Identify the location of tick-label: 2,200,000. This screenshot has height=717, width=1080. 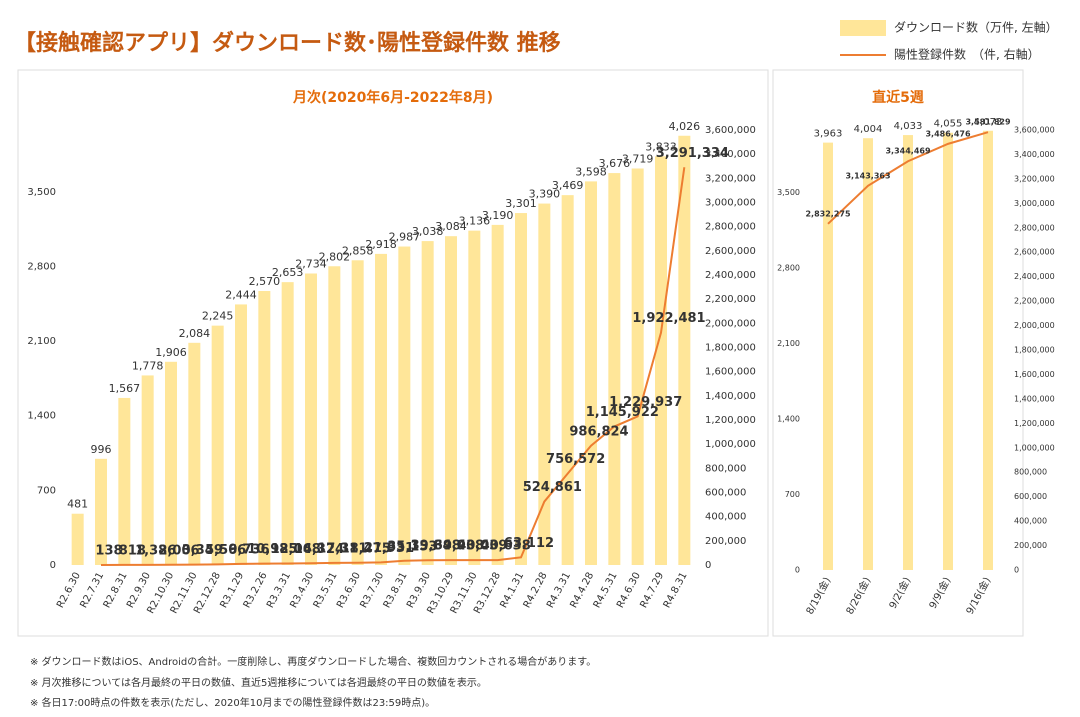
(730, 299).